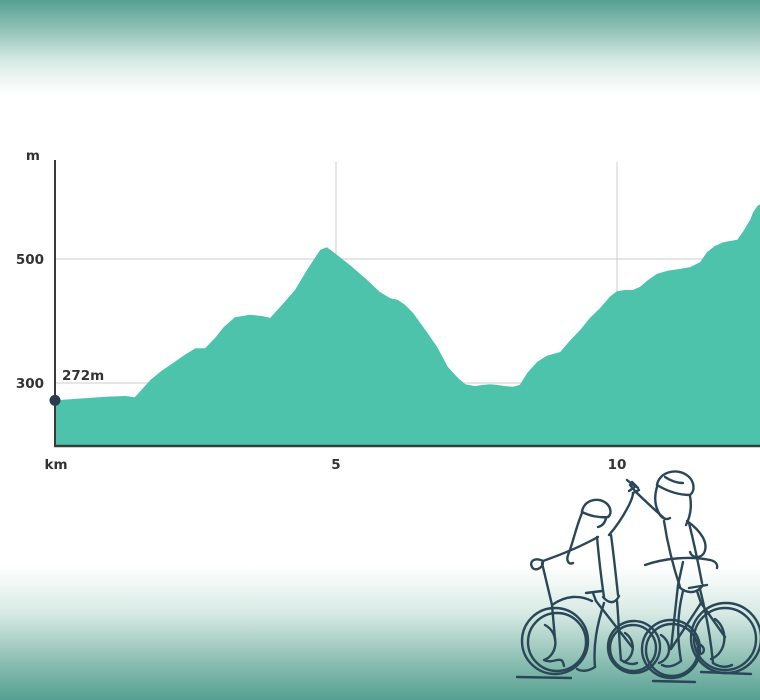  What do you see at coordinates (701, 649) in the screenshot?
I see `bike-pedal` at bounding box center [701, 649].